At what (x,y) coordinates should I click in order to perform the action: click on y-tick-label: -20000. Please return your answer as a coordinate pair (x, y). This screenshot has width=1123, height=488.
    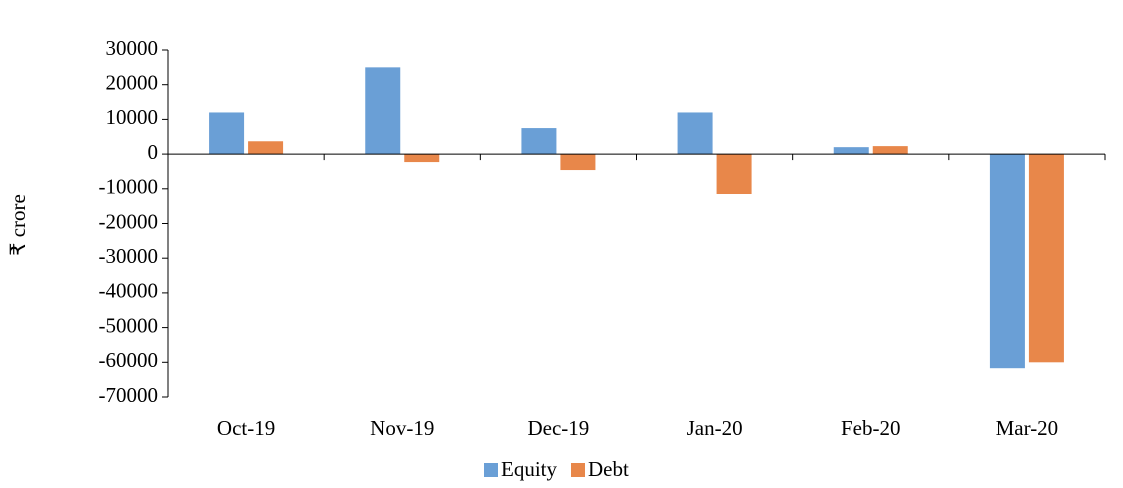
    Looking at the image, I should click on (129, 221).